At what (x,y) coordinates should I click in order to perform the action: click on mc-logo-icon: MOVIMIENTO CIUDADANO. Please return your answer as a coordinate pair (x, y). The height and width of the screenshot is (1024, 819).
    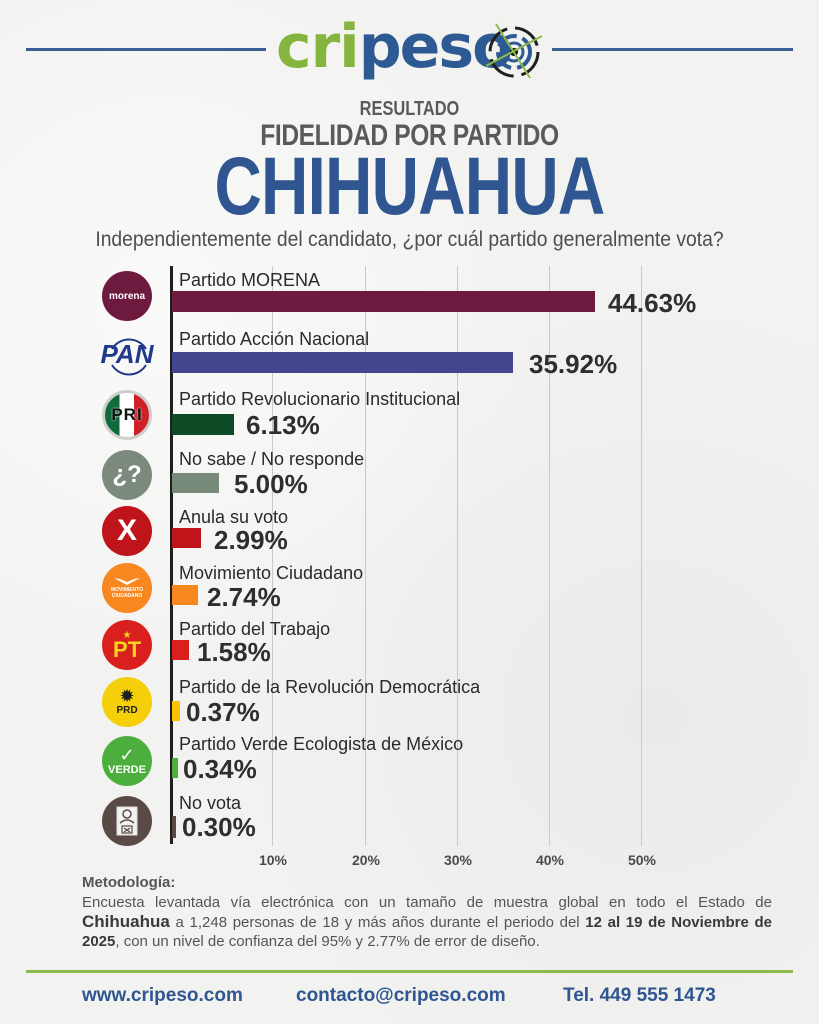
    Looking at the image, I should click on (127, 588).